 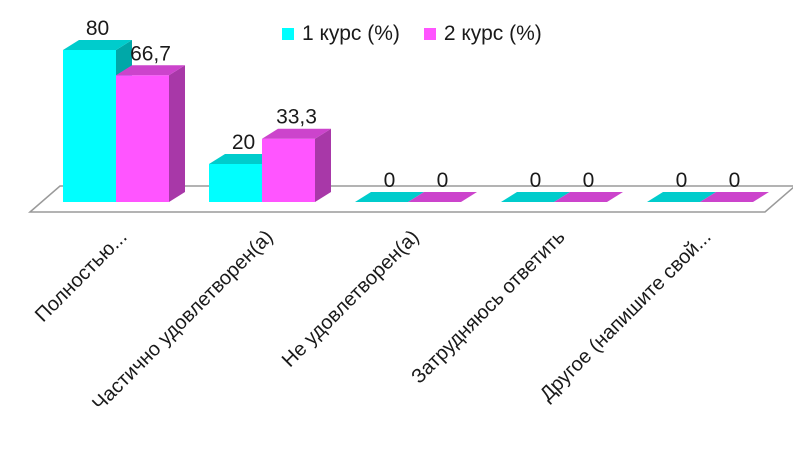 I want to click on data-label-2-4: 0, so click(x=589, y=180).